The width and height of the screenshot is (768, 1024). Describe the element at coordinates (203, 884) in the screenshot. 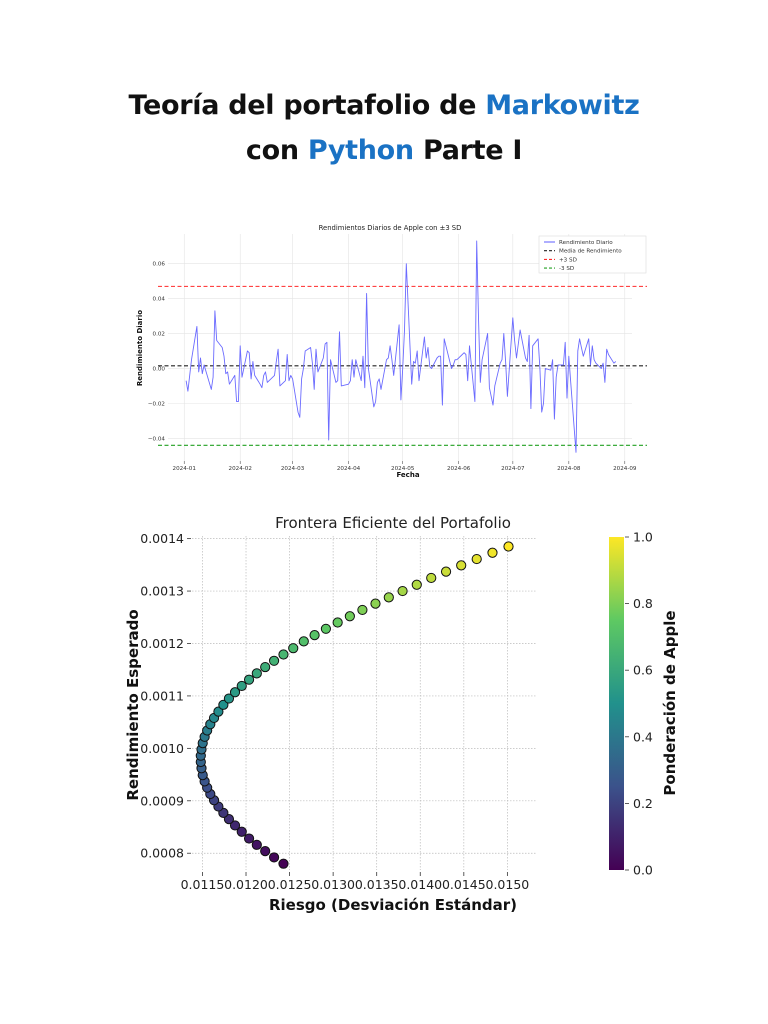

I see `x-tick-label: 0.0115` at that location.